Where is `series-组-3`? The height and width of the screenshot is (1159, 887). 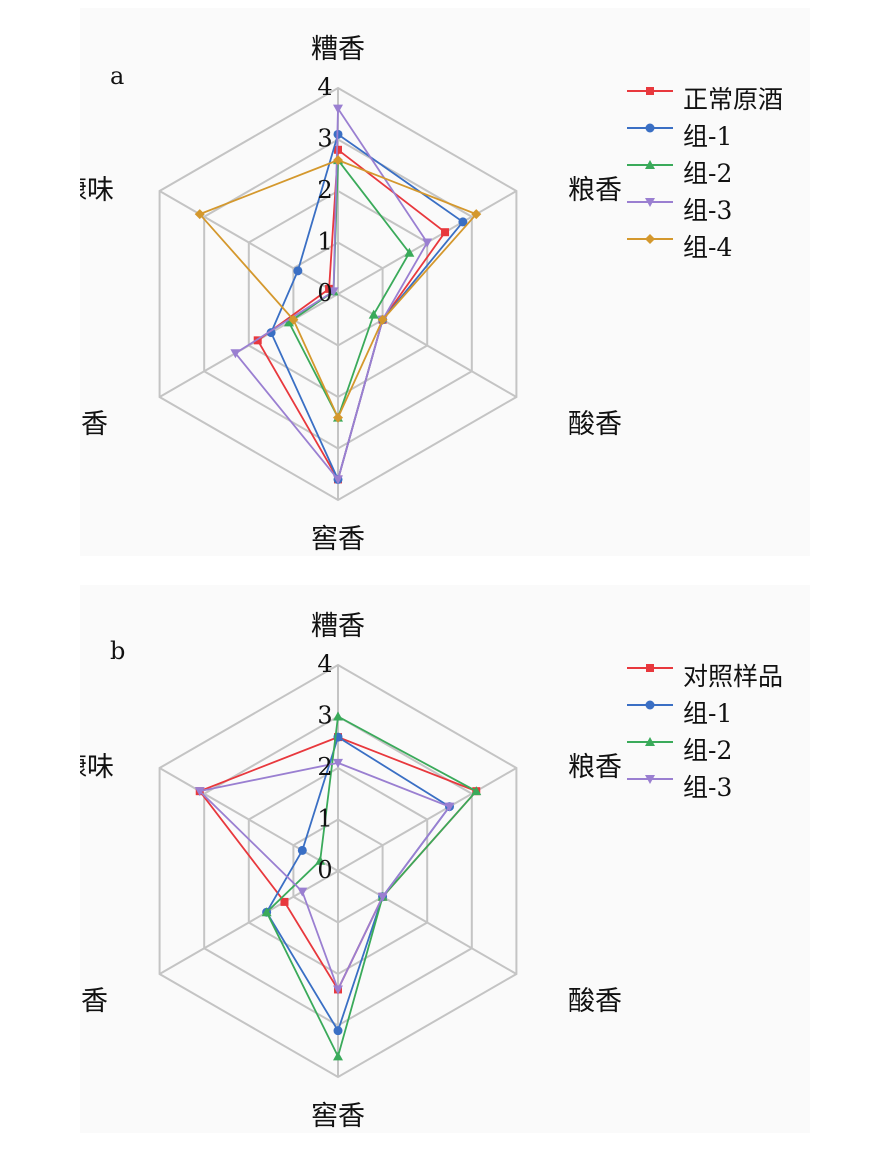
series-组-3 is located at coordinates (324, 876).